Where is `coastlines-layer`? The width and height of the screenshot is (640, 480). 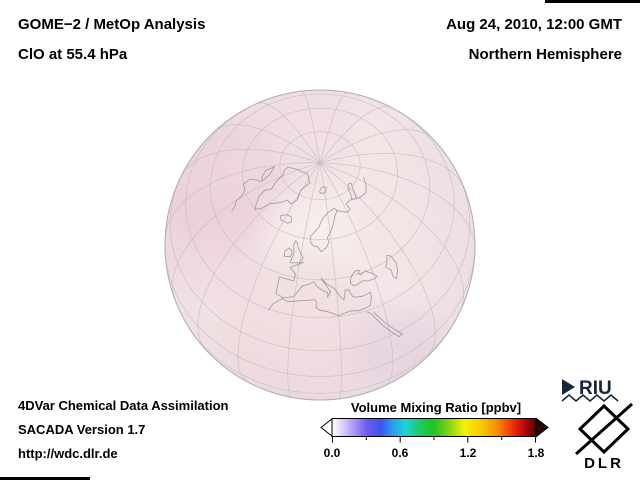 coastlines-layer is located at coordinates (317, 251).